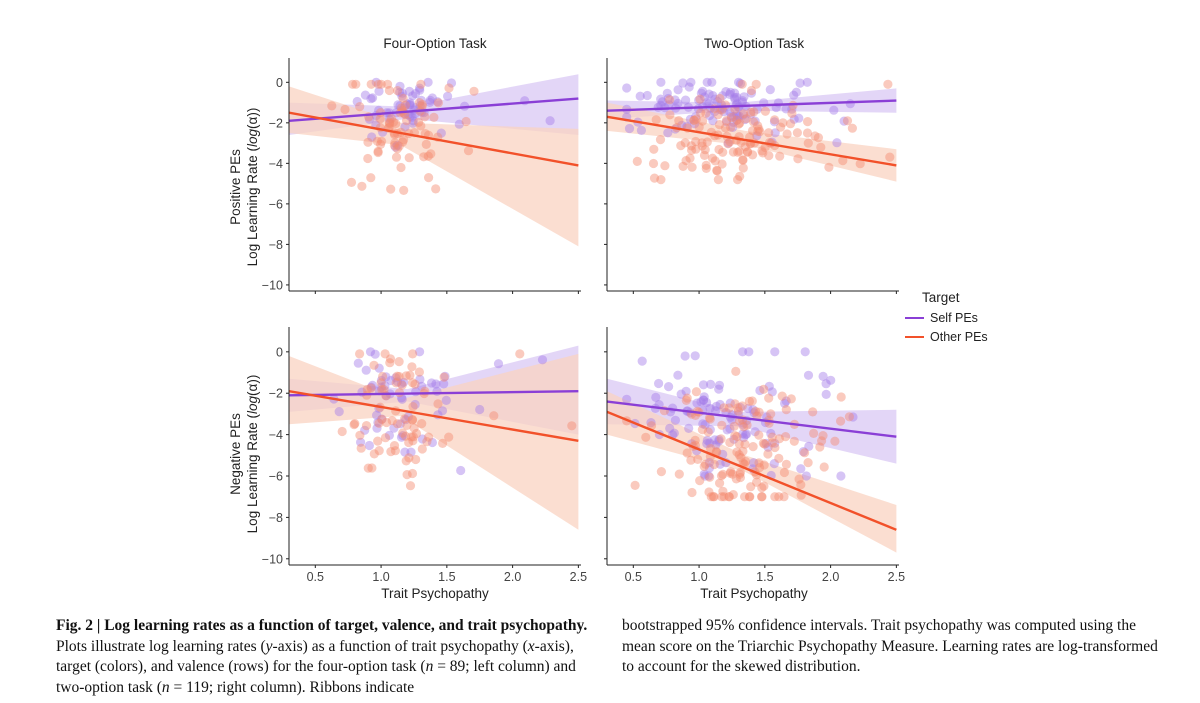  Describe the element at coordinates (740, 414) in the screenshot. I see `self-points` at that location.